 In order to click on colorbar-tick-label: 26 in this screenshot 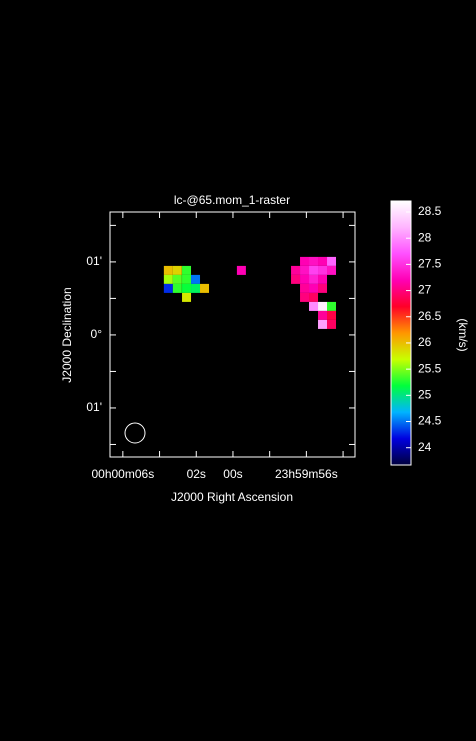, I will do `click(425, 342)`.